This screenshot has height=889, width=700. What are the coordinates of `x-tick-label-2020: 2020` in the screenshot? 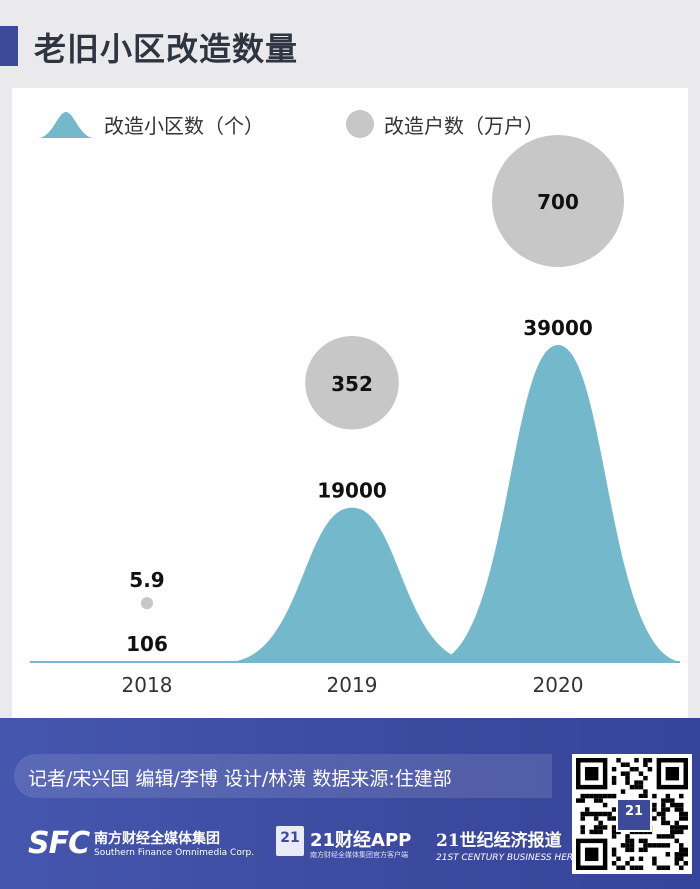 It's located at (558, 685).